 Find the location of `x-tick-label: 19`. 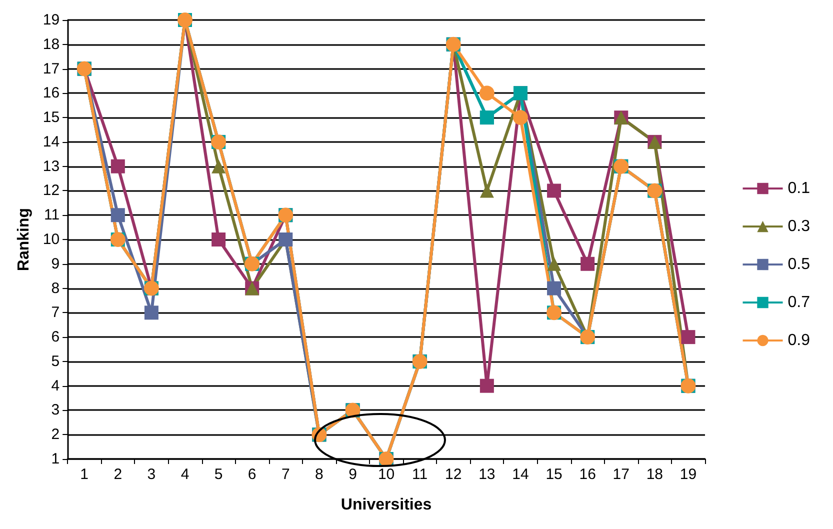

x-tick-label: 19 is located at coordinates (688, 474).